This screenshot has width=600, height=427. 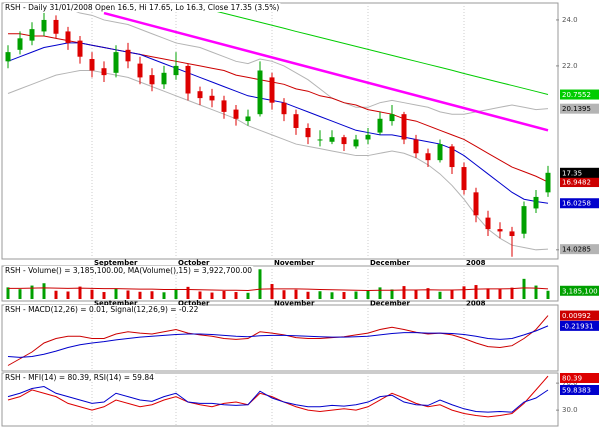 What do you see at coordinates (576, 390) in the screenshot?
I see `series-value-label: 59.8383` at bounding box center [576, 390].